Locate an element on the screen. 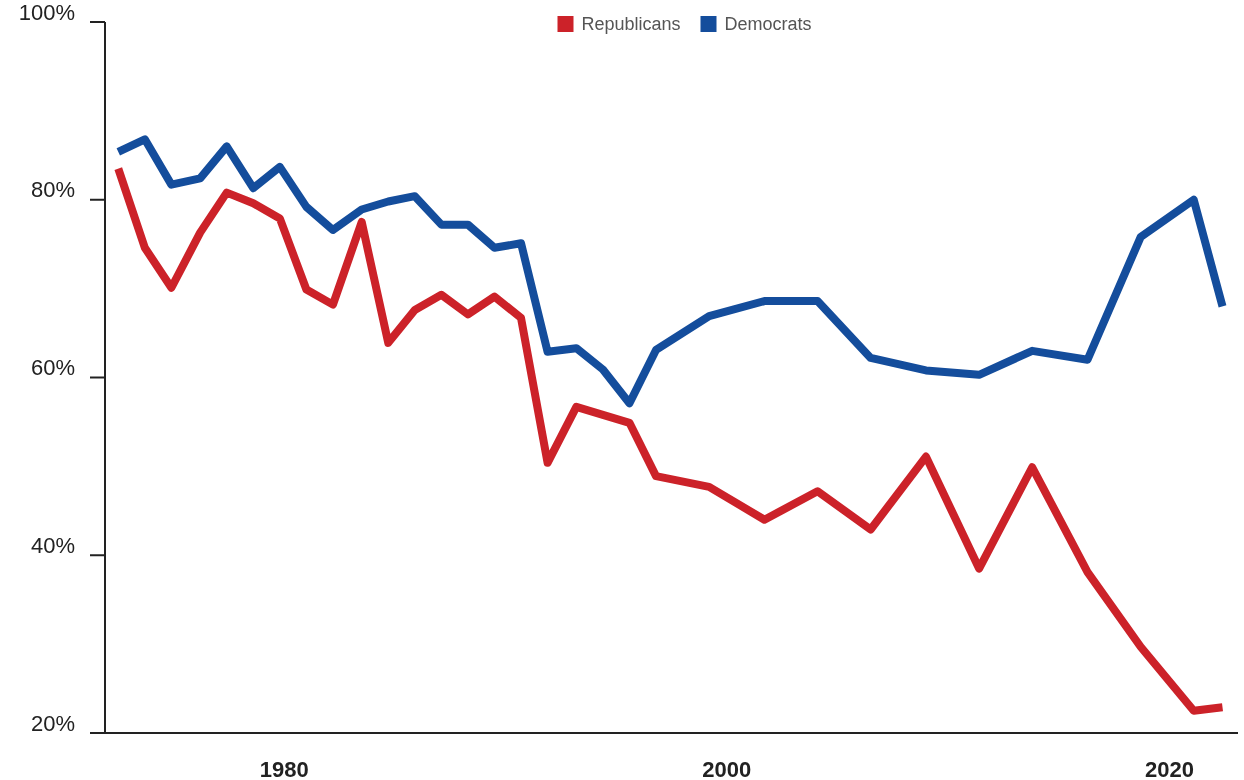 This screenshot has width=1244, height=780. legend-label: Democrats is located at coordinates (768, 24).